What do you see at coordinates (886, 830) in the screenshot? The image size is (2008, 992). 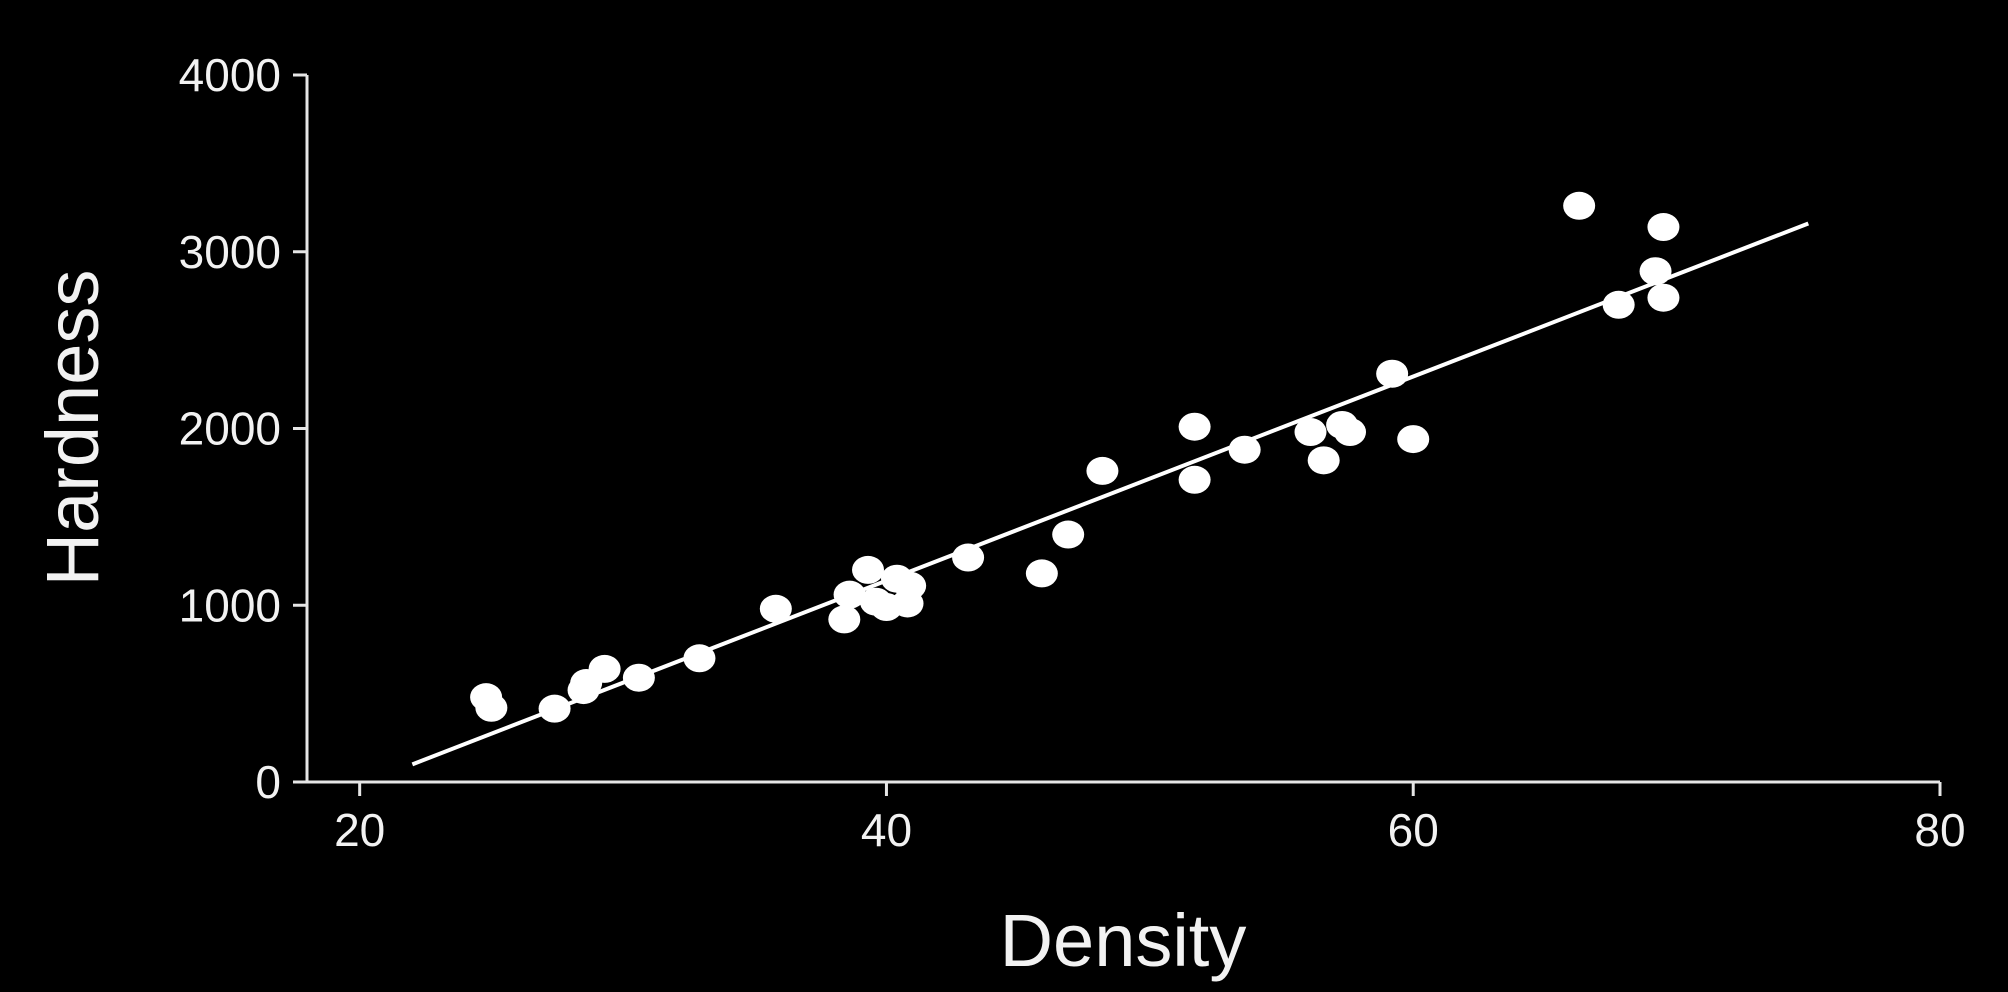 I see `x-tick-label: 40` at bounding box center [886, 830].